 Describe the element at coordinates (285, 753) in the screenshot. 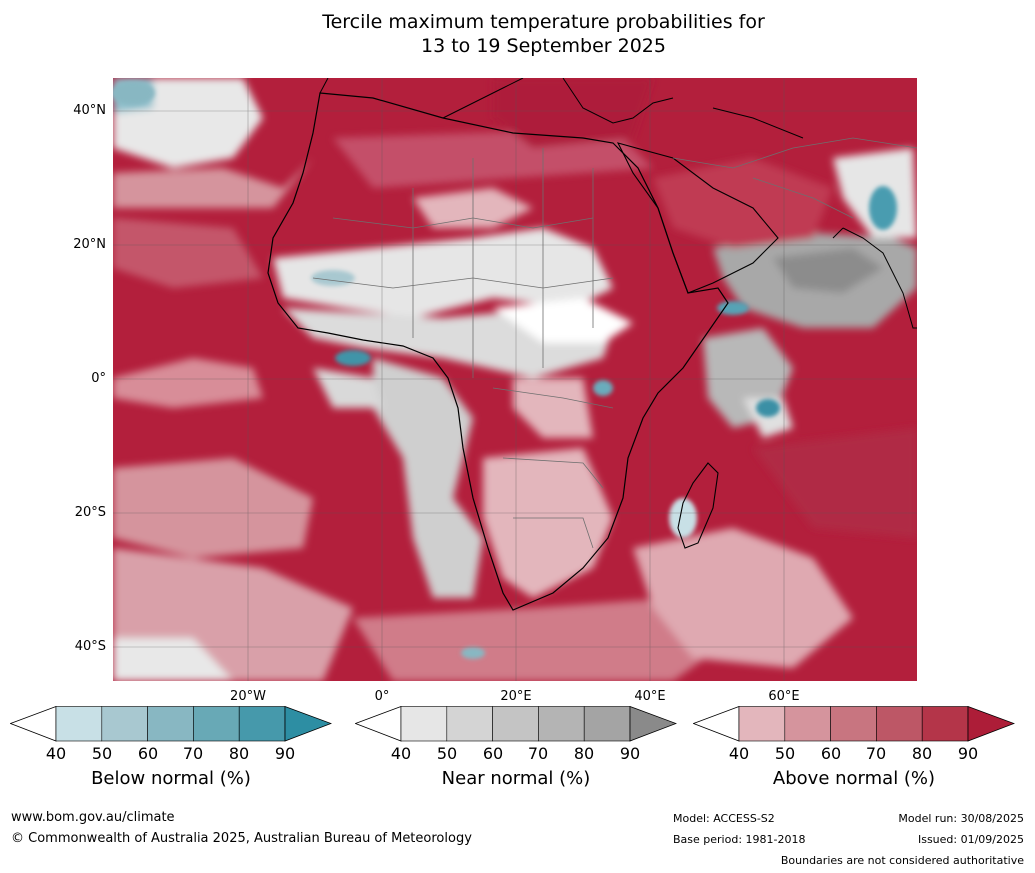

I see `cb-below-tick-90: 90` at that location.